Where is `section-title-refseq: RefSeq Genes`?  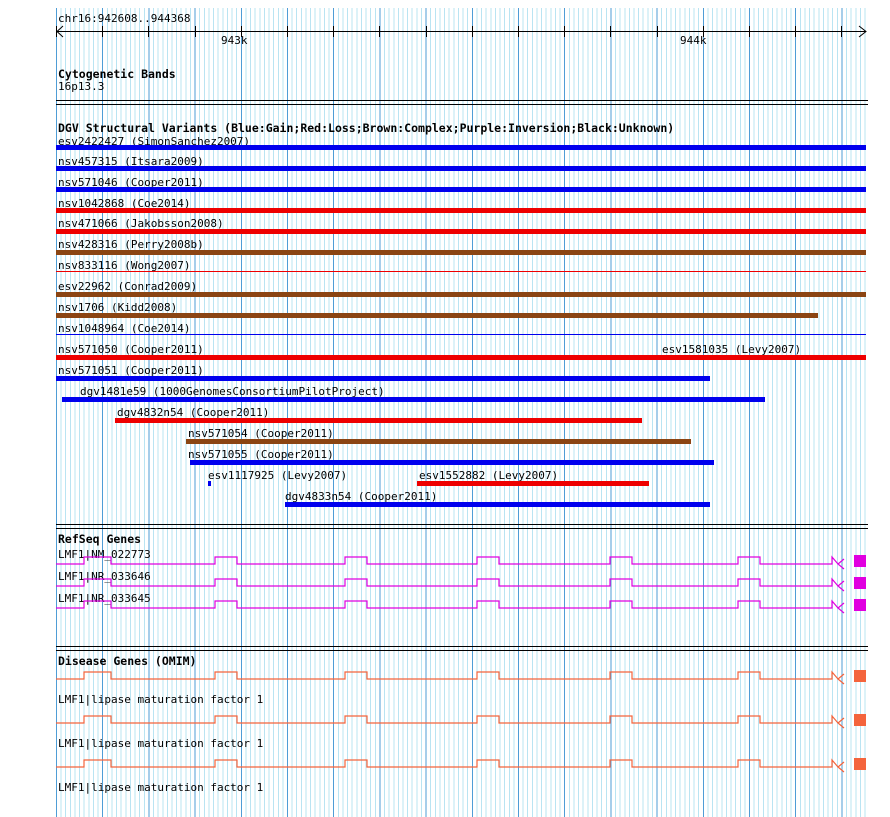 section-title-refseq: RefSeq Genes is located at coordinates (100, 539).